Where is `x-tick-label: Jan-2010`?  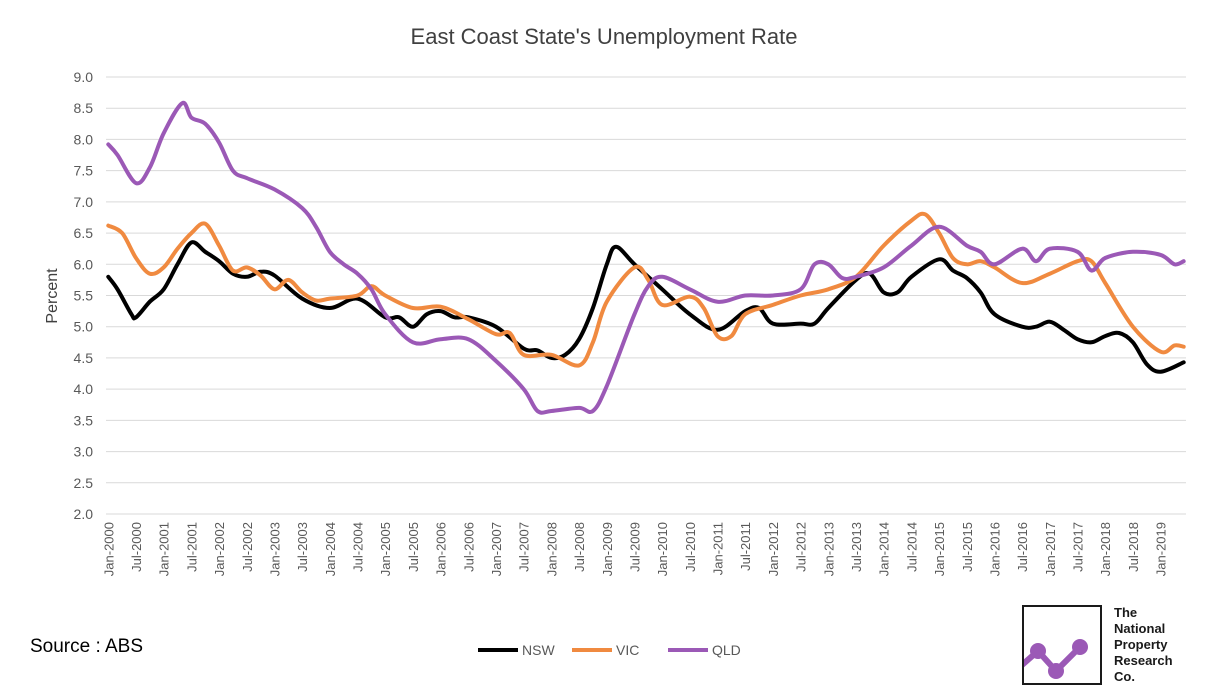 x-tick-label: Jan-2010 is located at coordinates (662, 549).